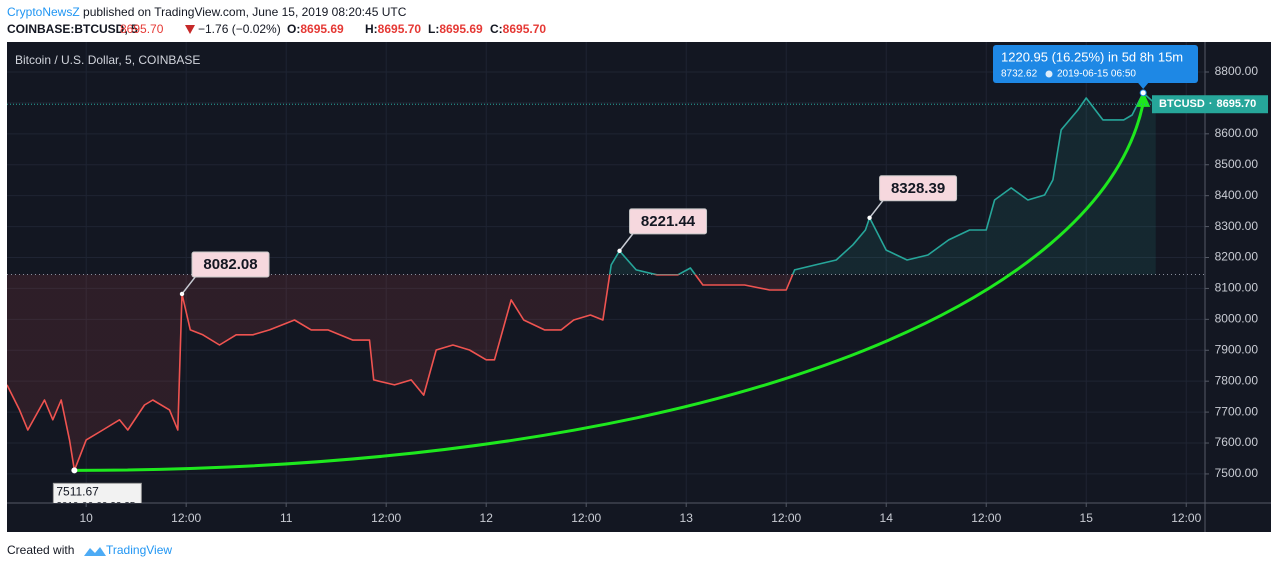 Image resolution: width=1274 pixels, height=569 pixels. What do you see at coordinates (887, 518) in the screenshot?
I see `x-tick-label: 14` at bounding box center [887, 518].